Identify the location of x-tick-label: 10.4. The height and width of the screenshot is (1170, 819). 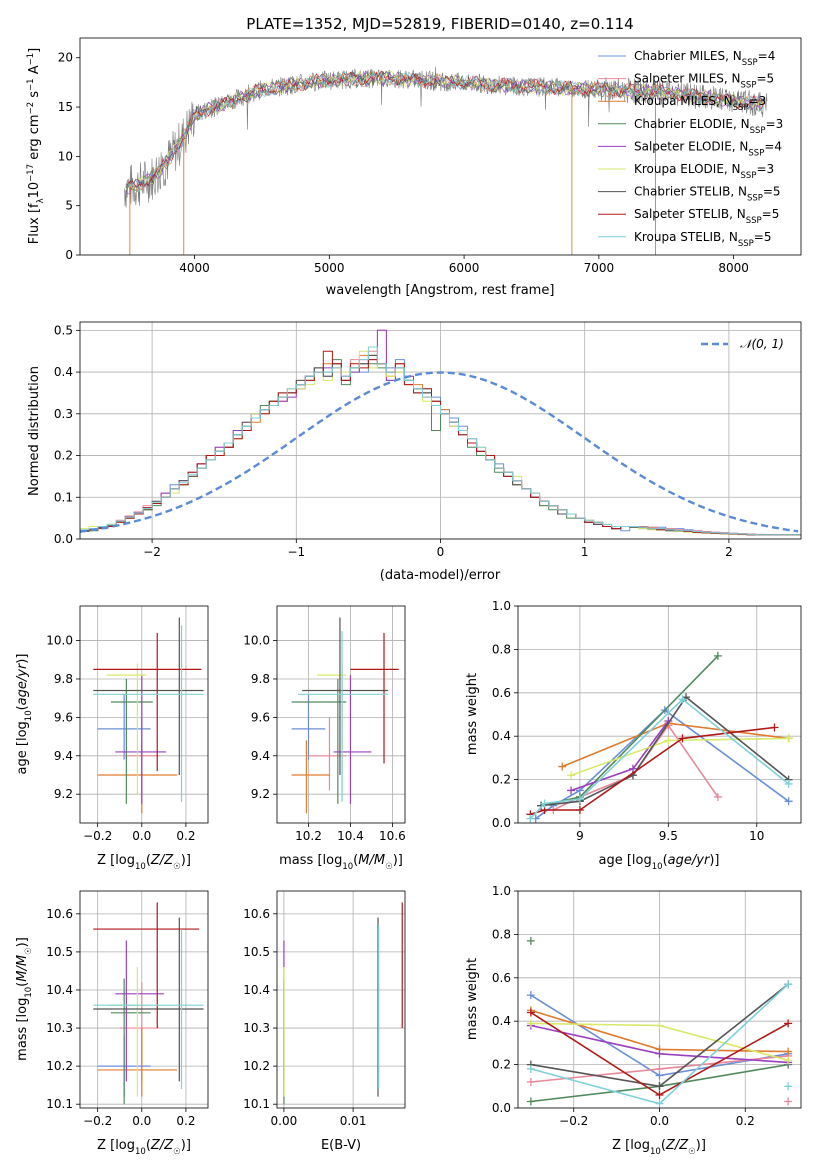
(350, 836).